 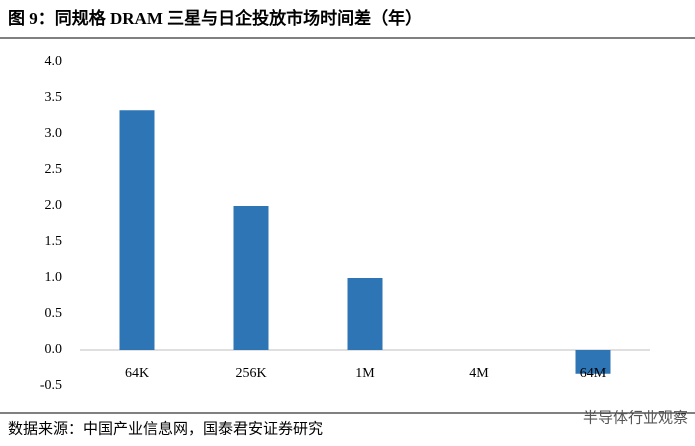 I want to click on y-tick-label: 3.5, so click(x=54, y=97).